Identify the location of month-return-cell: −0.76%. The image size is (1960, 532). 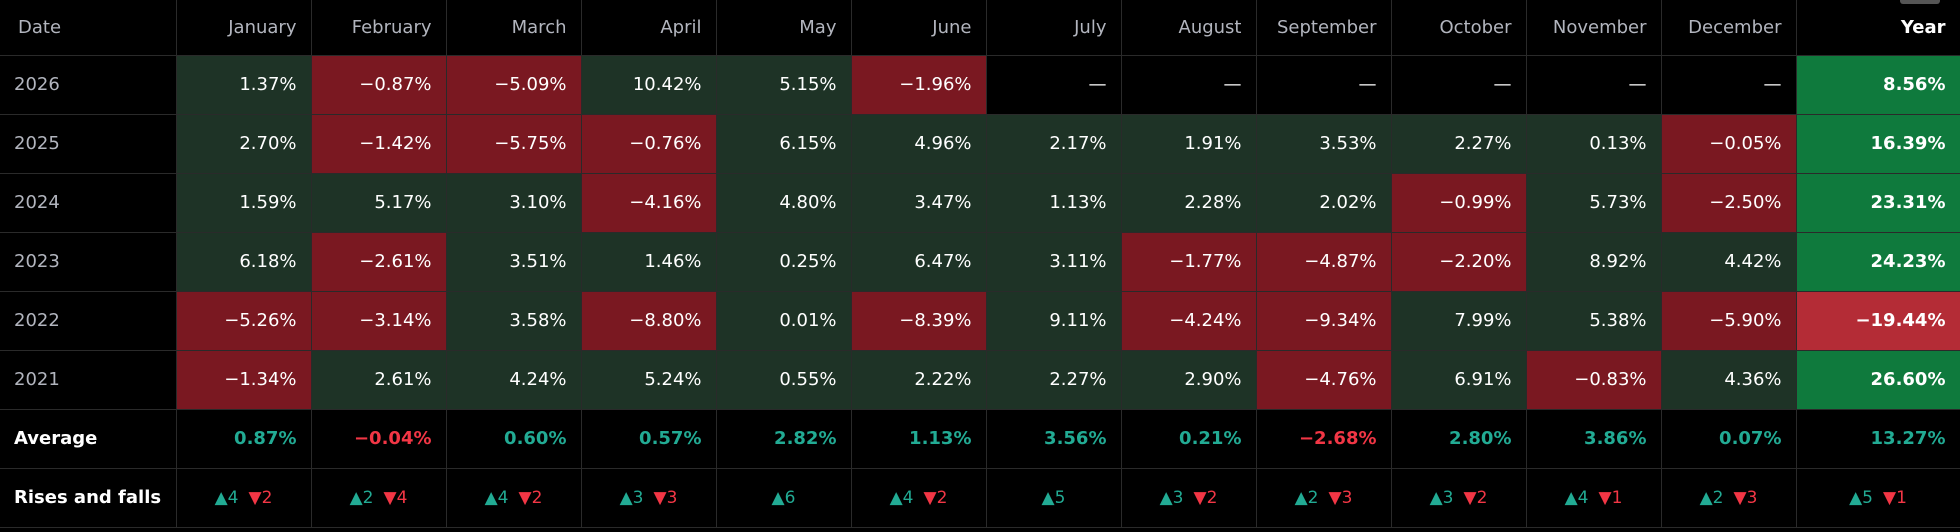
(649, 144).